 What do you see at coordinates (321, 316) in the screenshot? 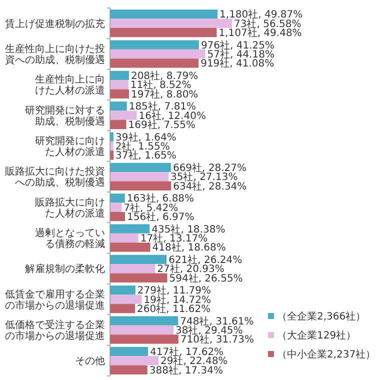
I see `legend-label: （全企業2,366社）` at bounding box center [321, 316].